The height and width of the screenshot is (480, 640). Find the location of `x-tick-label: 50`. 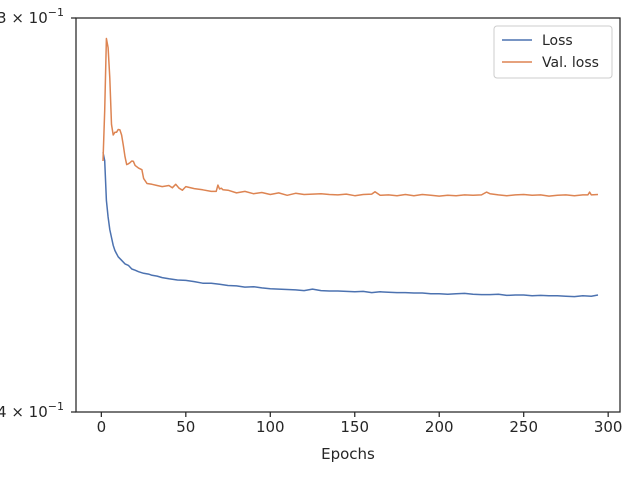

x-tick-label: 50 is located at coordinates (185, 427).